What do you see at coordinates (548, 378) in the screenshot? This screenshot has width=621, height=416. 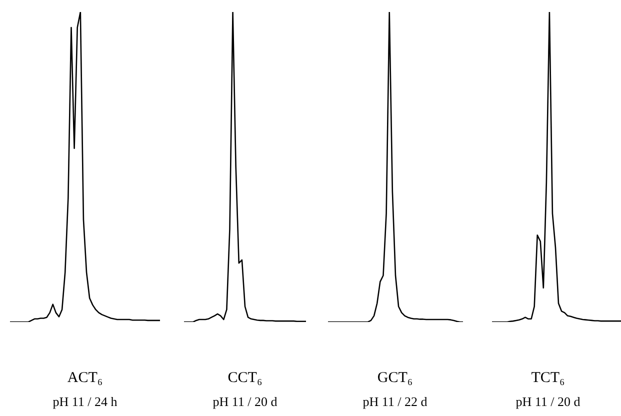 I see `x-axis-title: TCT₆` at bounding box center [548, 378].